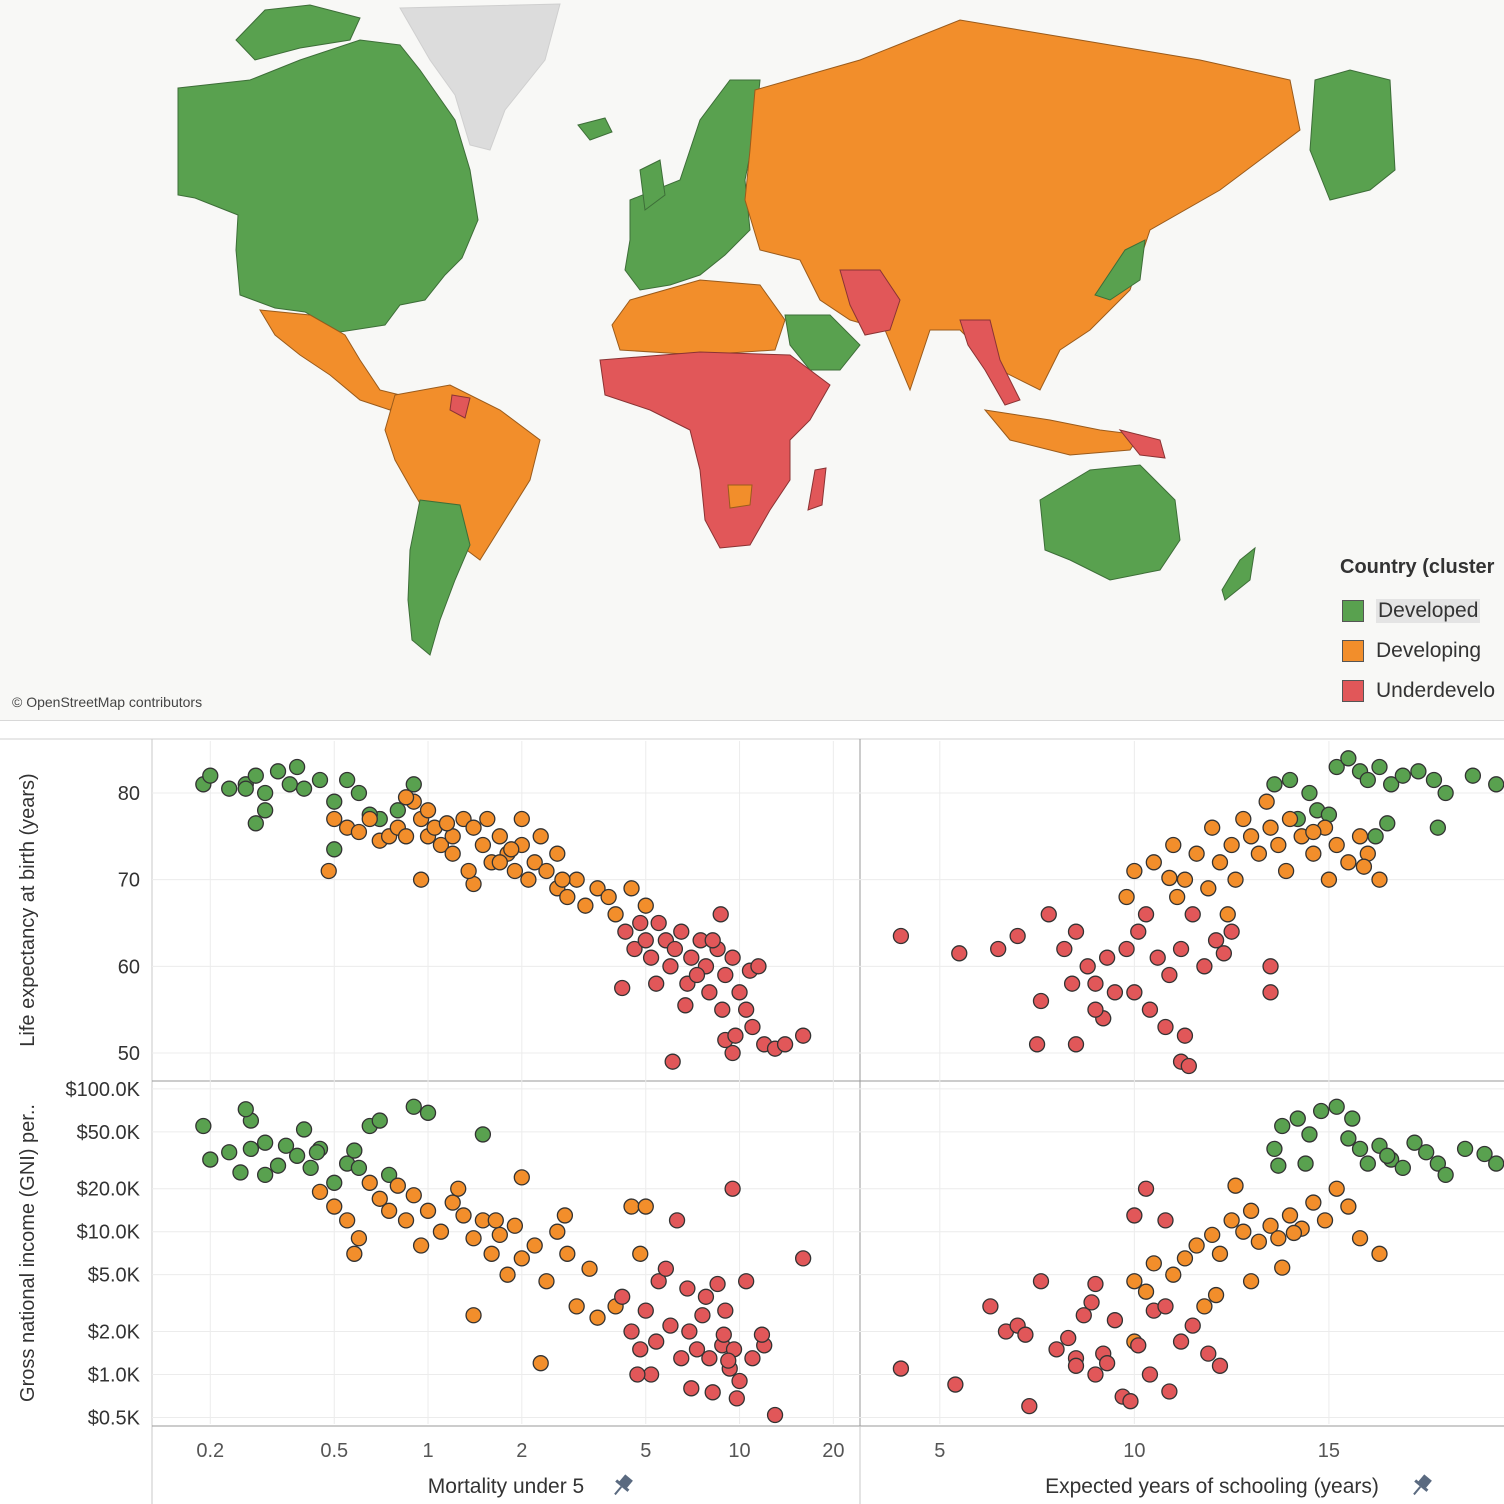 This screenshot has height=1504, width=1504. Describe the element at coordinates (817, 489) in the screenshot. I see `madagascar-shape` at that location.